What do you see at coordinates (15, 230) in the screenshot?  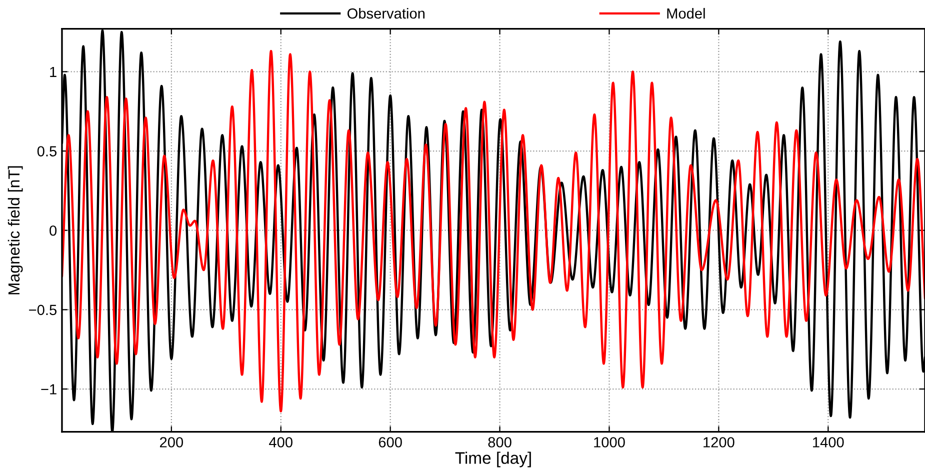 I see `y-axis-title: Magnetic field [nT]` at bounding box center [15, 230].